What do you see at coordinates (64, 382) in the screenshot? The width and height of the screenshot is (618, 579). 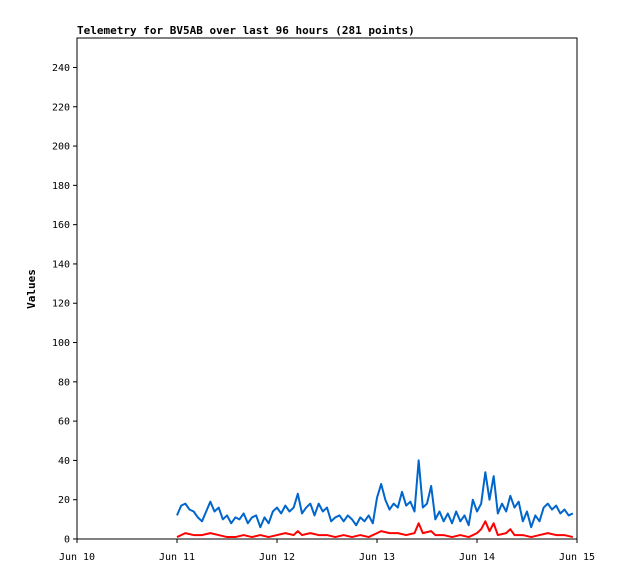 I see `y-tick-label: 80` at bounding box center [64, 382].